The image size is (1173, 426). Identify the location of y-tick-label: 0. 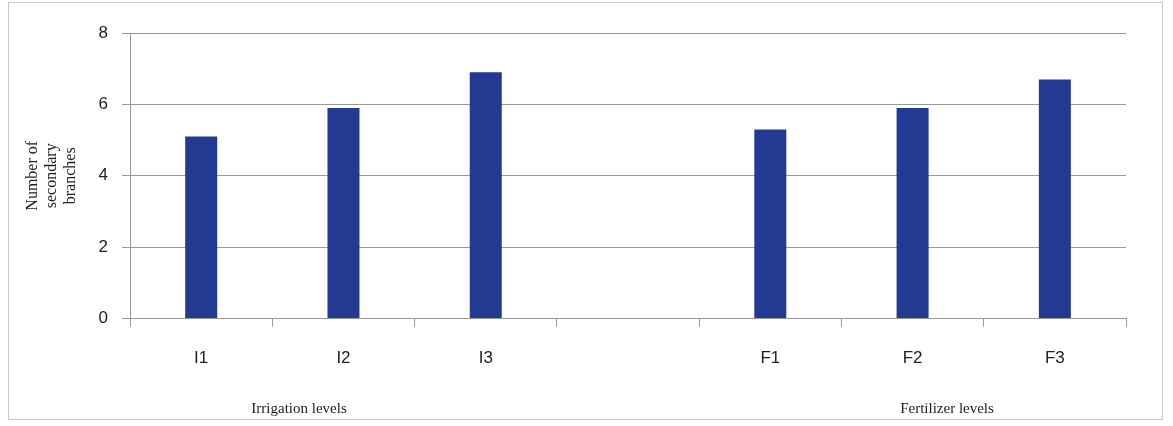
(103, 318).